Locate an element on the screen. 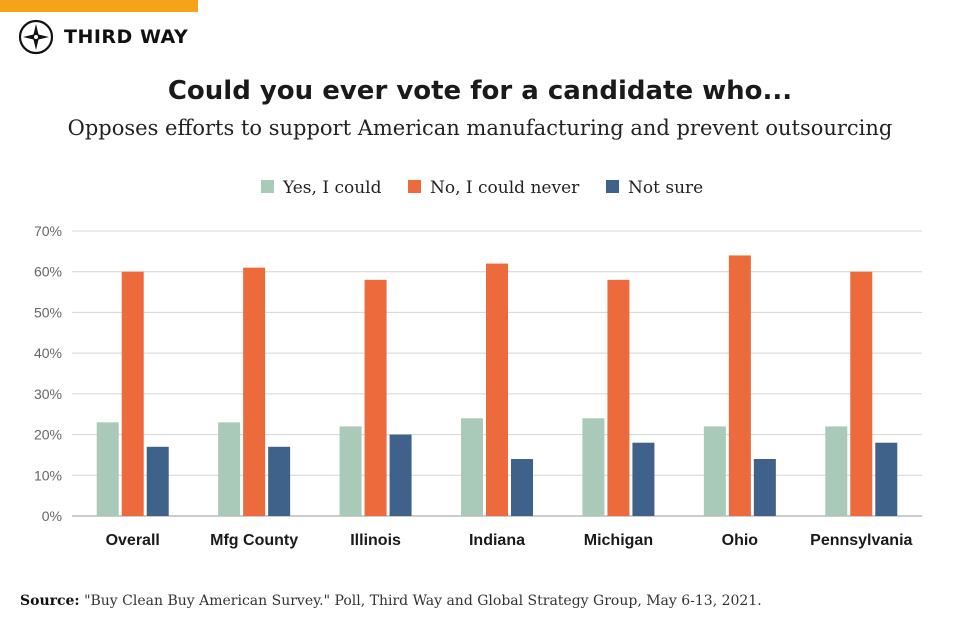 Image resolution: width=960 pixels, height=633 pixels. y-tick-label: 30% is located at coordinates (48, 394).